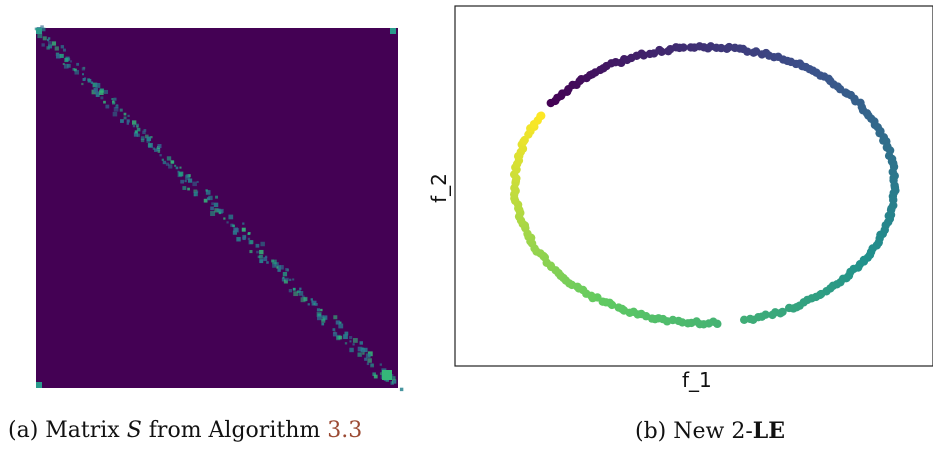 This screenshot has height=455, width=933. Describe the element at coordinates (710, 431) in the screenshot. I see `caption-b: (b) New 2-LE` at that location.